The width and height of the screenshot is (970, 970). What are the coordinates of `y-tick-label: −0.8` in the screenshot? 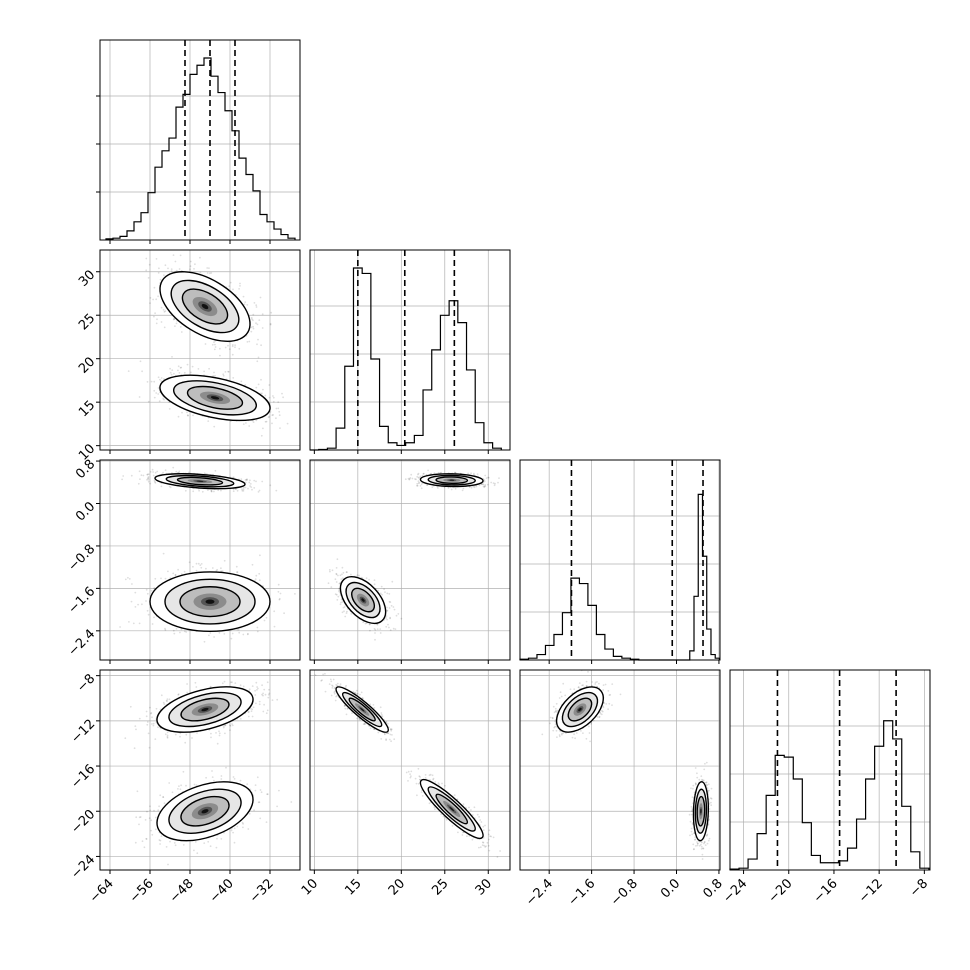 It's located at (81, 558).